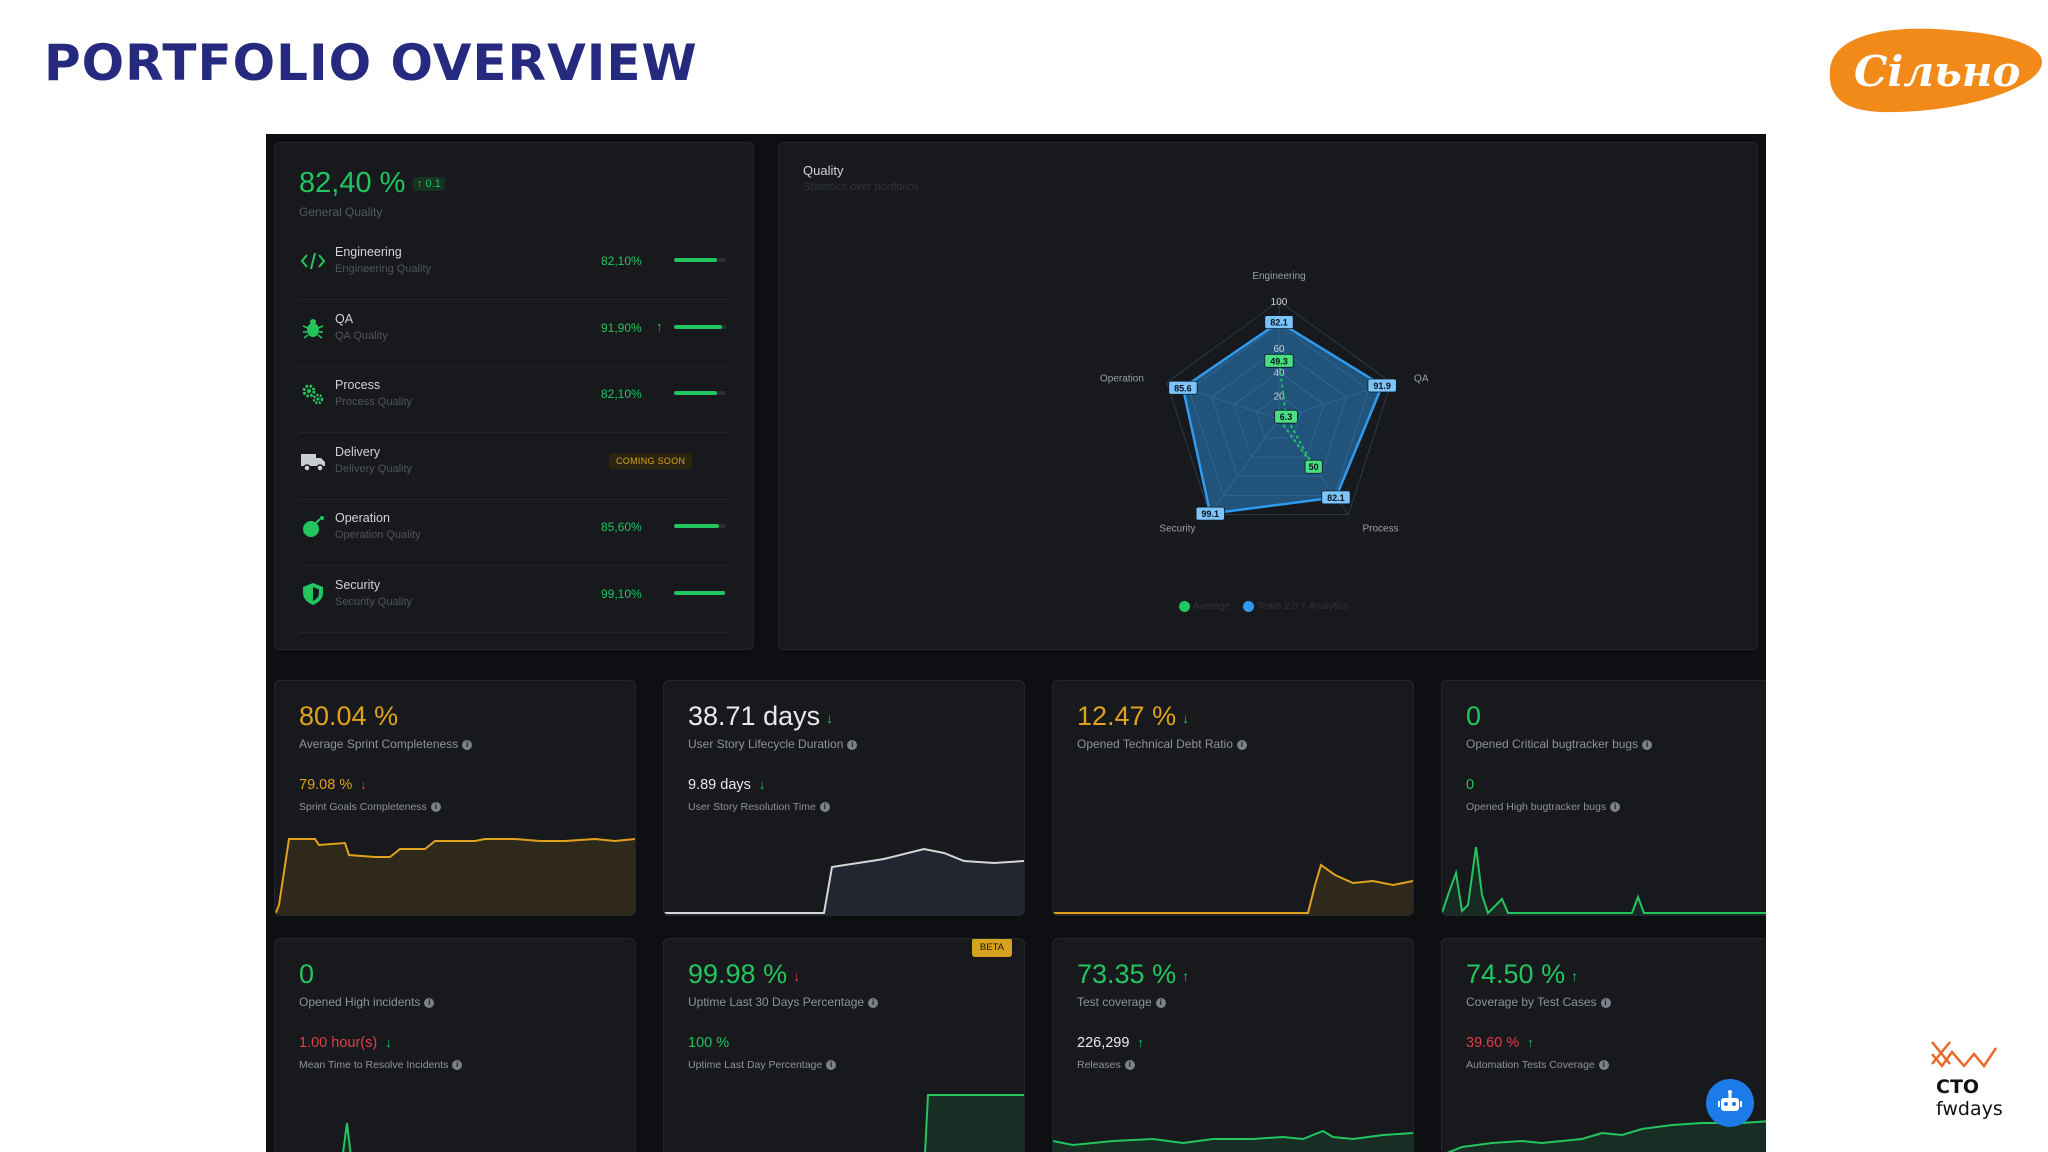  I want to click on metric-sub-value-text: 226,299, so click(1103, 1043).